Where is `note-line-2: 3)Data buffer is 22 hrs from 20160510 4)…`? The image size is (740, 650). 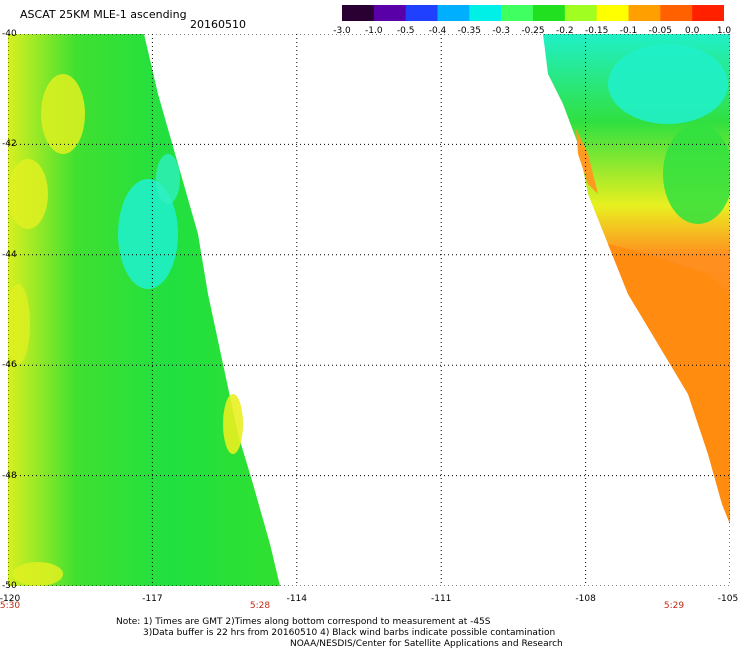
note-line-2: 3)Data buffer is 22 hrs from 20160510 4)… is located at coordinates (349, 633).